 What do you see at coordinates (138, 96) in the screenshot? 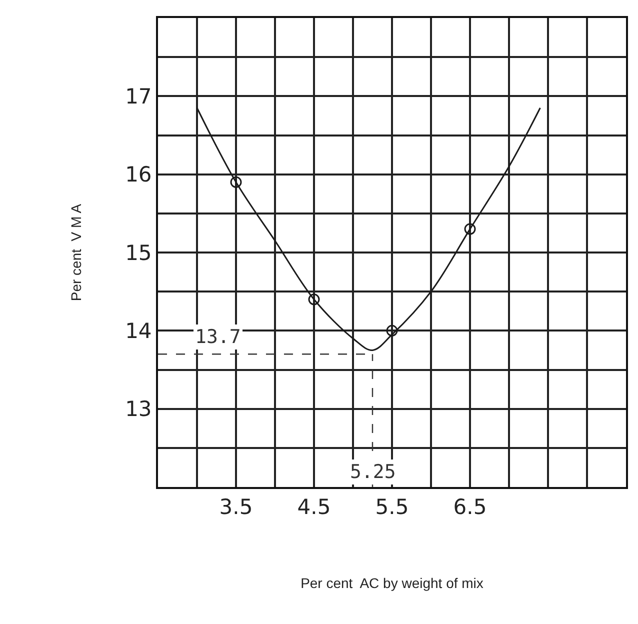
I see `y-tick-label: 17` at bounding box center [138, 96].